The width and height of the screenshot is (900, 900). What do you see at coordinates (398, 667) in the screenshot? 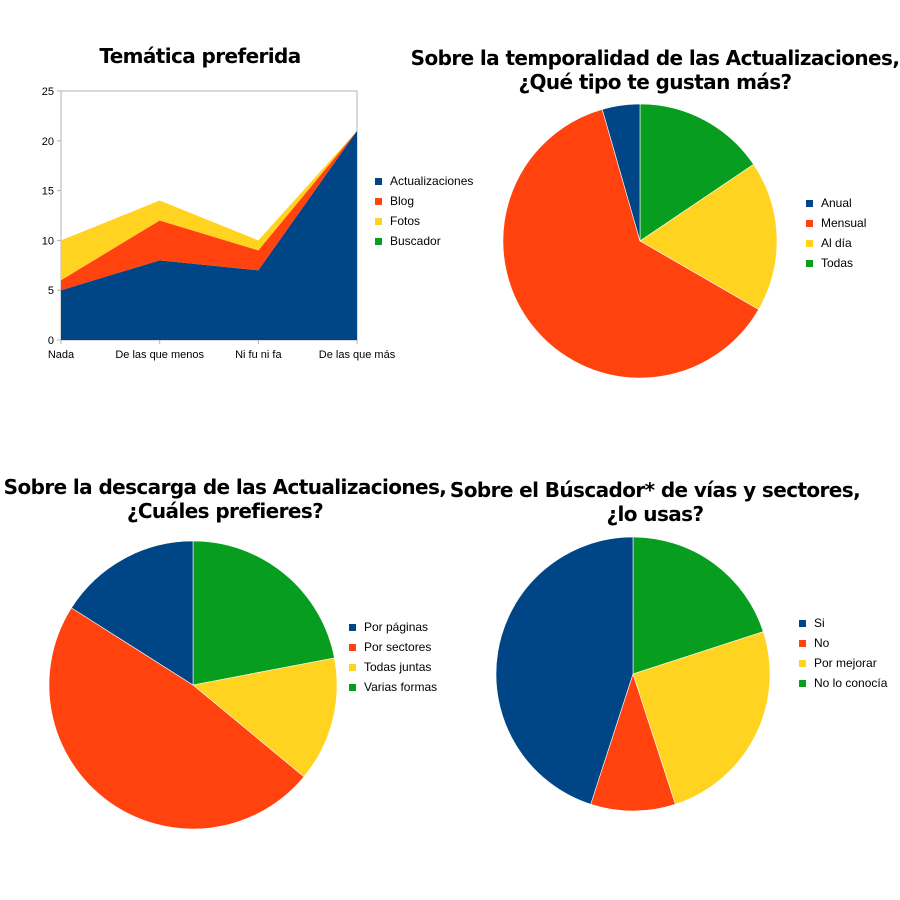
I see `pie-descarga-legend-label: Todas juntas` at bounding box center [398, 667].